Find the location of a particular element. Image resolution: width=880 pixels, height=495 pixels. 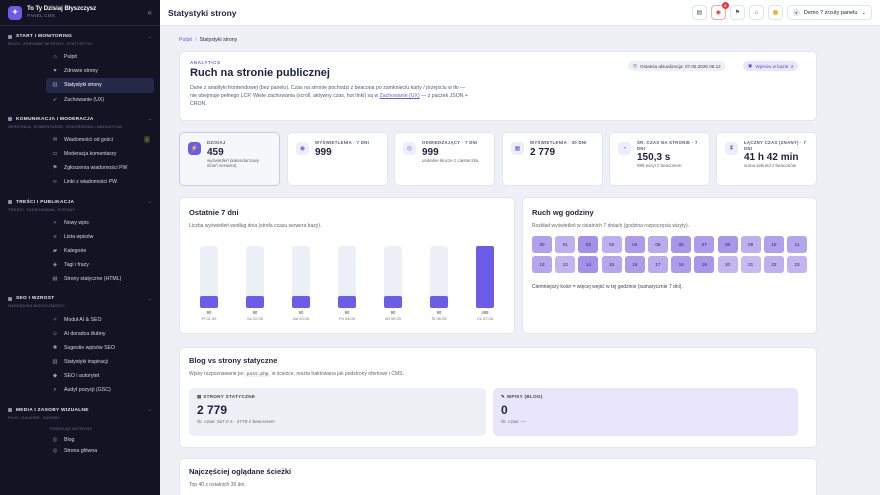

user-menu: ● Demo ? zrzuty panelu ⌄ is located at coordinates (829, 12).